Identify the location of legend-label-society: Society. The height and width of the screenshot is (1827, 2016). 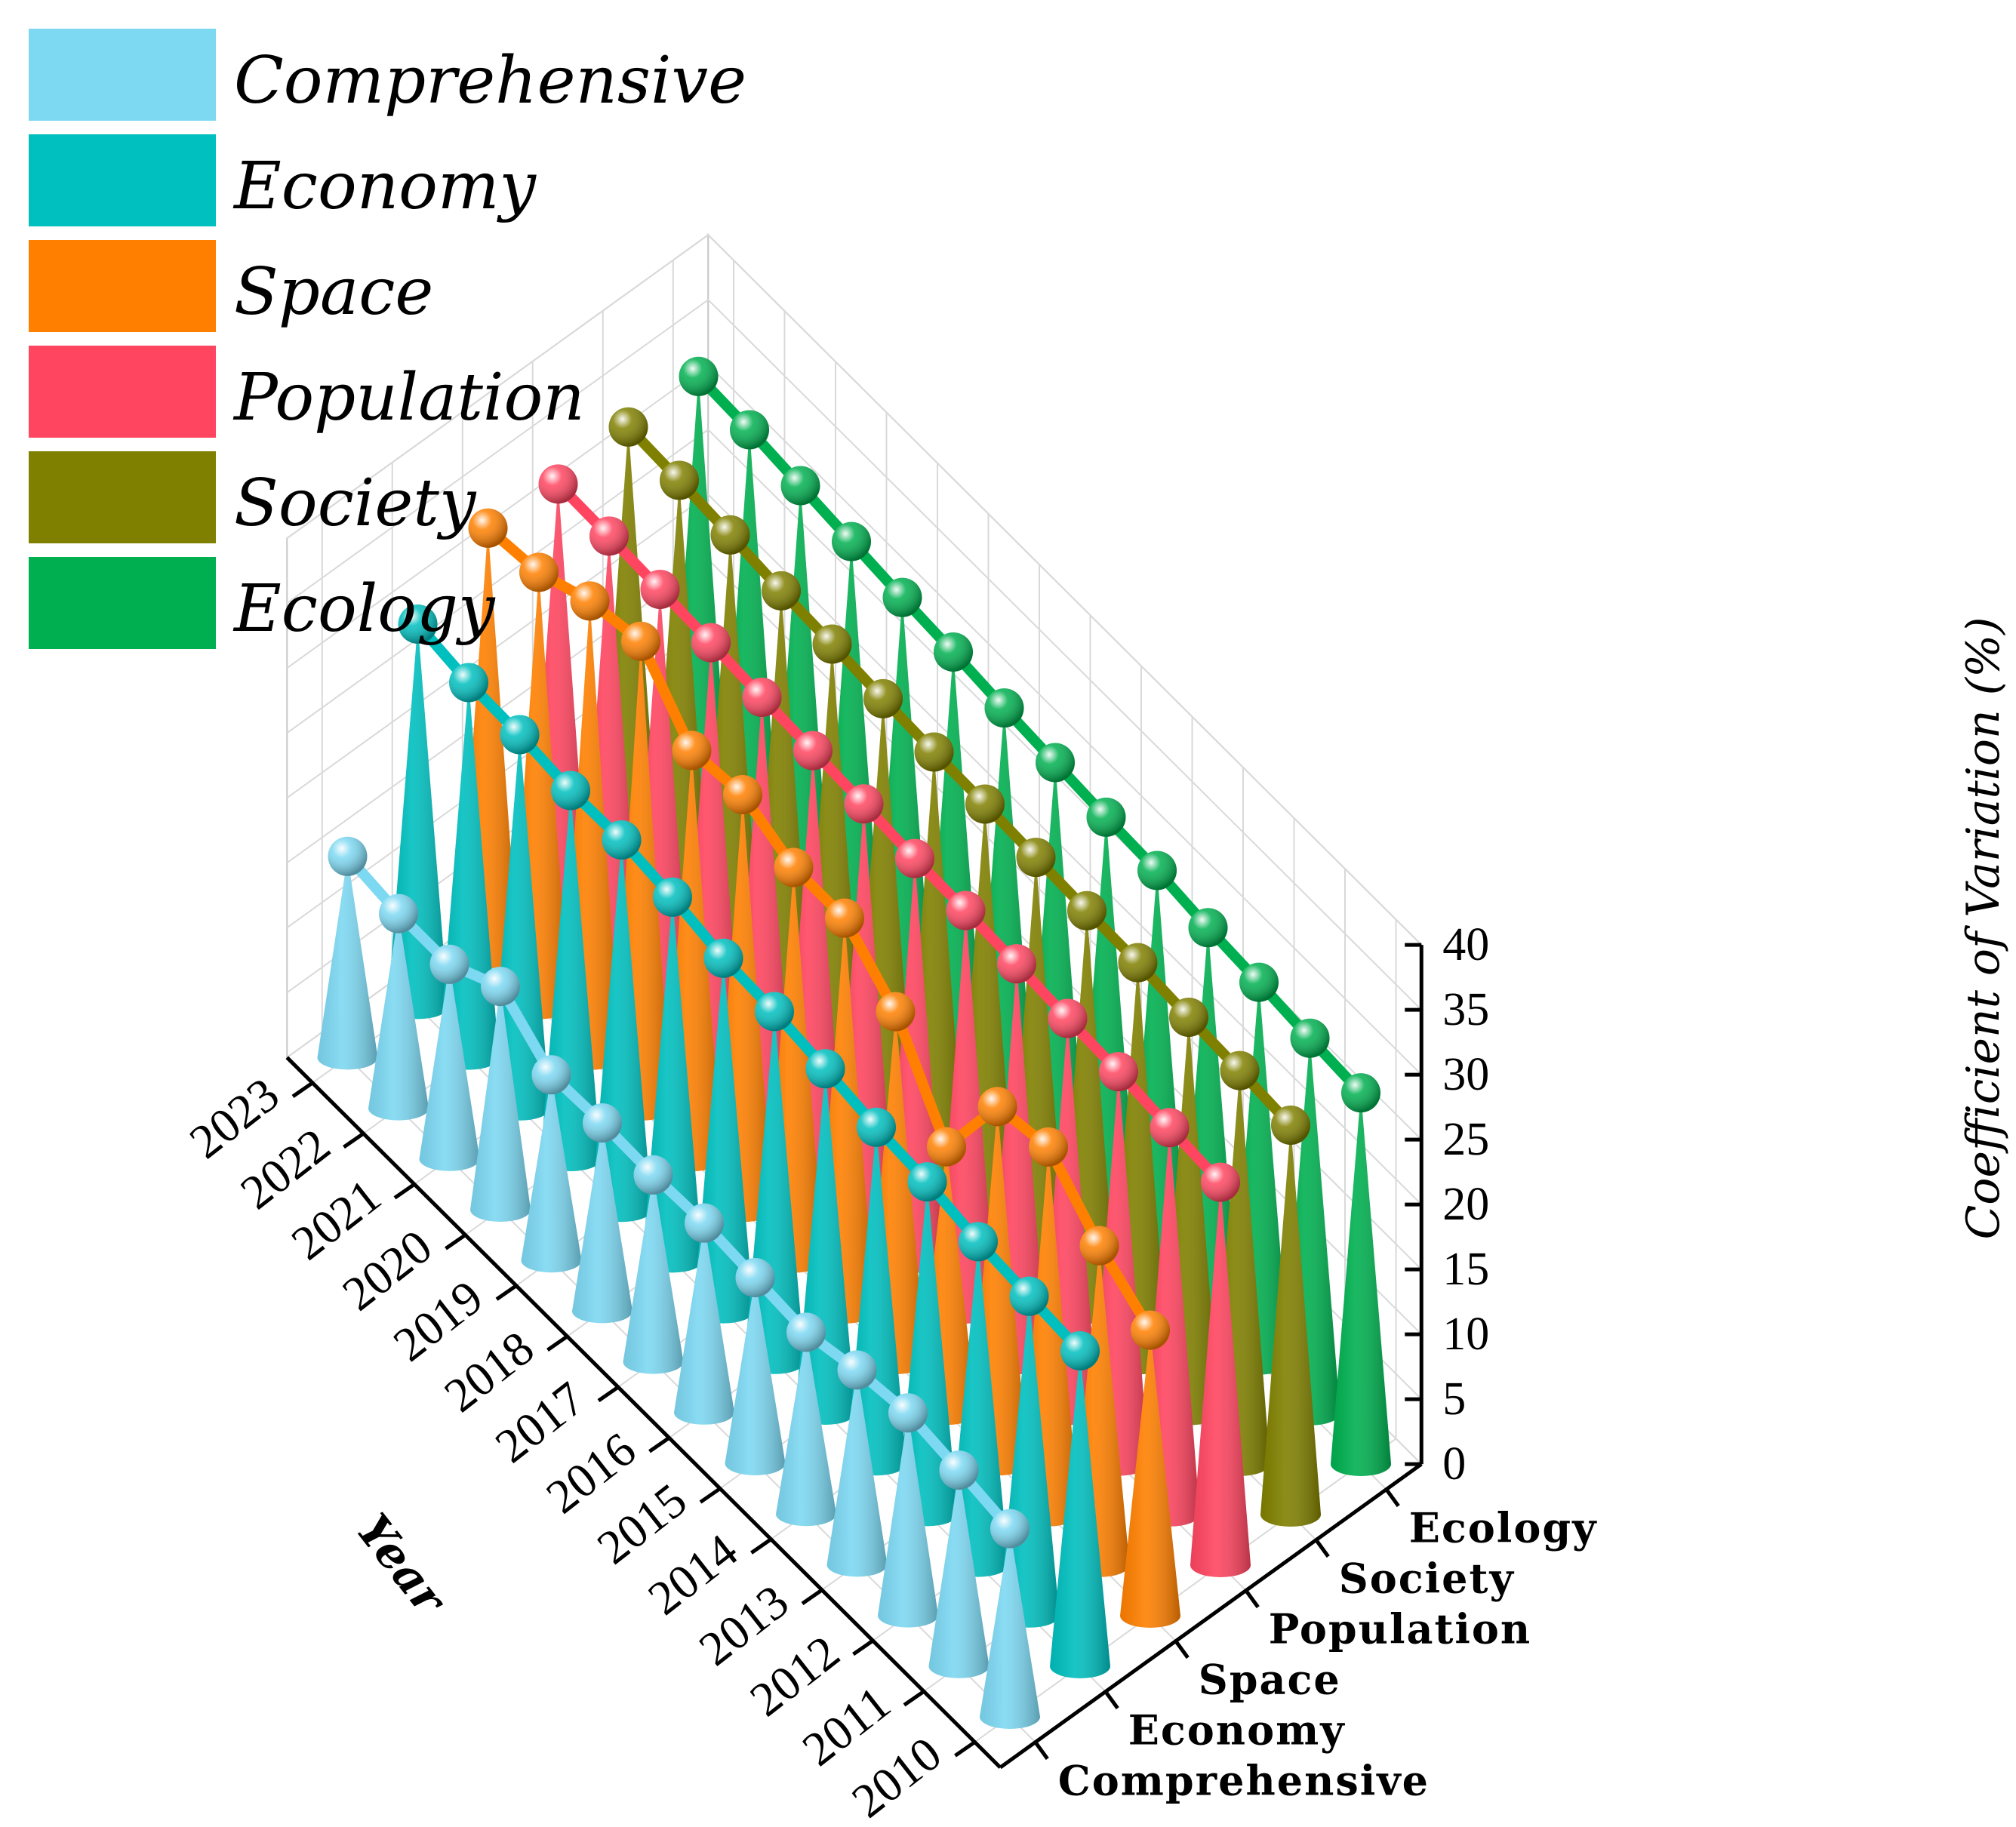
(356, 503).